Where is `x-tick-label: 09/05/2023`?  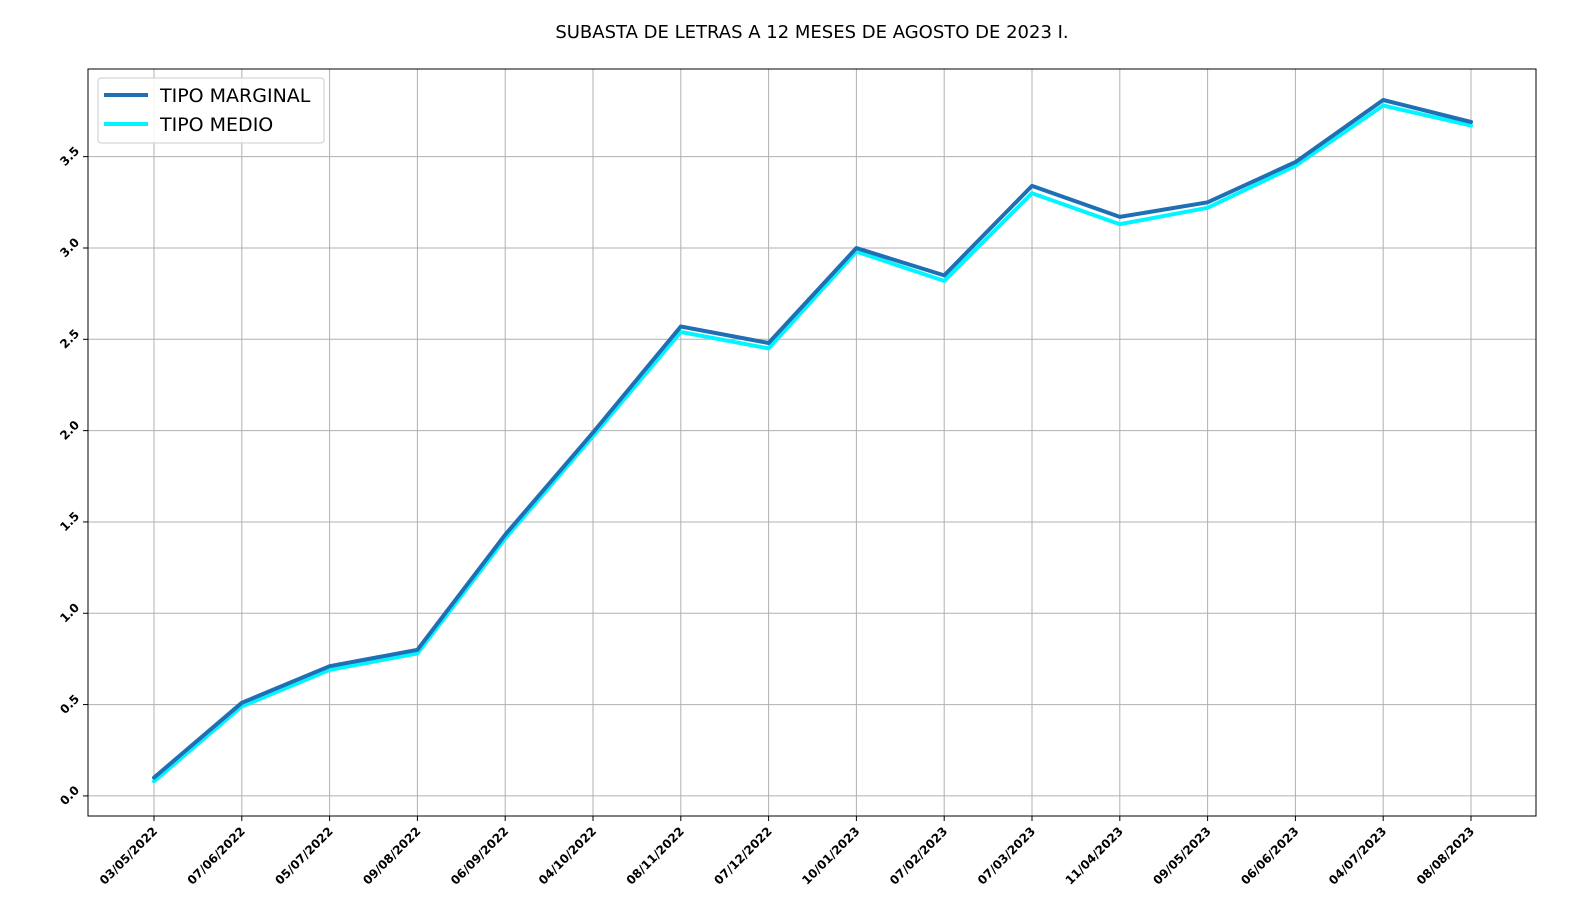 x-tick-label: 09/05/2023 is located at coordinates (1181, 855).